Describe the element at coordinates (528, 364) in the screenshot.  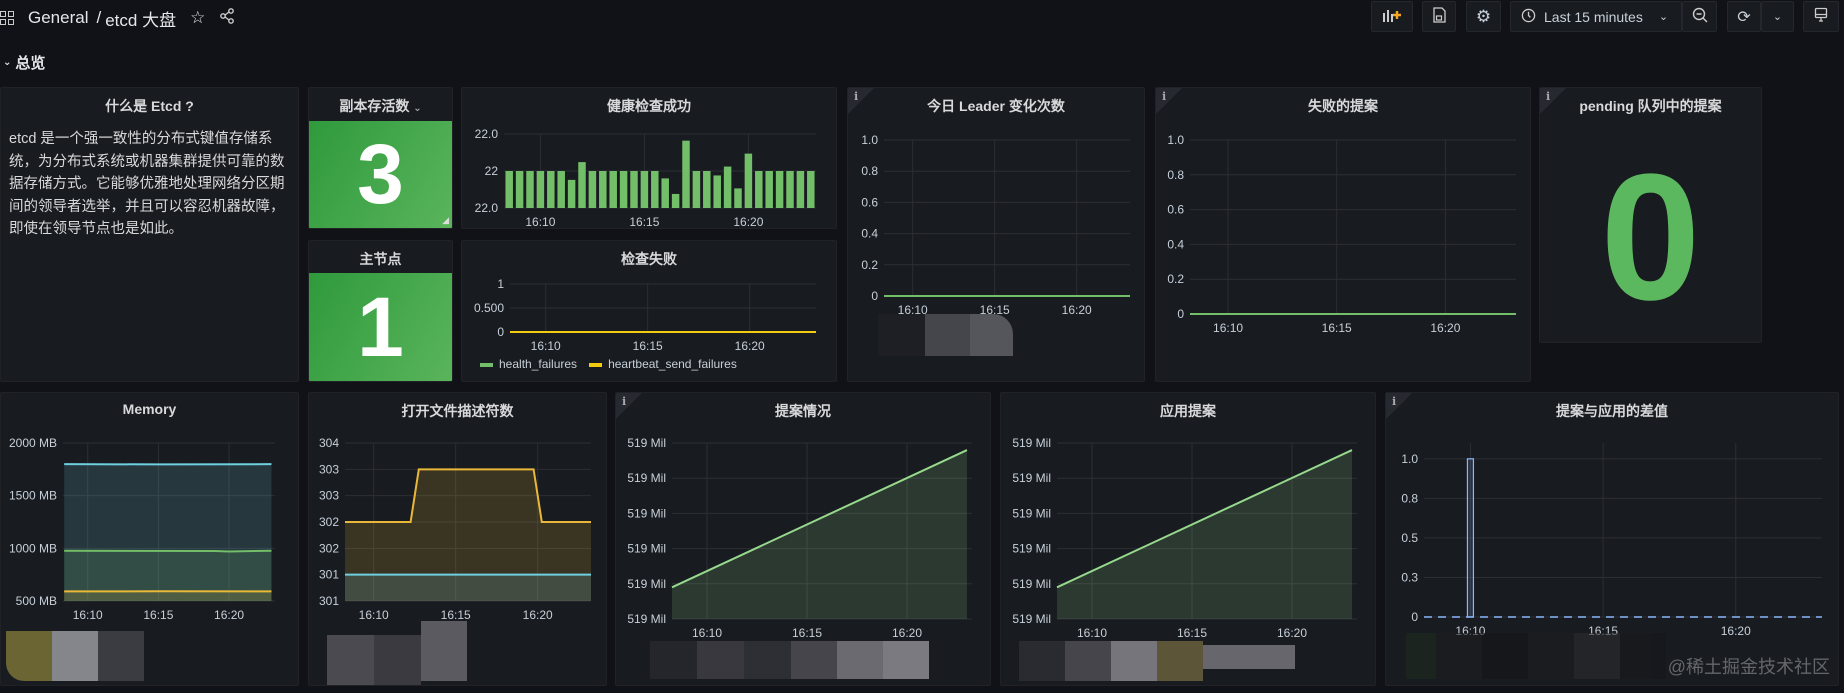
I see `legend-item-health-failures: health_failures` at that location.